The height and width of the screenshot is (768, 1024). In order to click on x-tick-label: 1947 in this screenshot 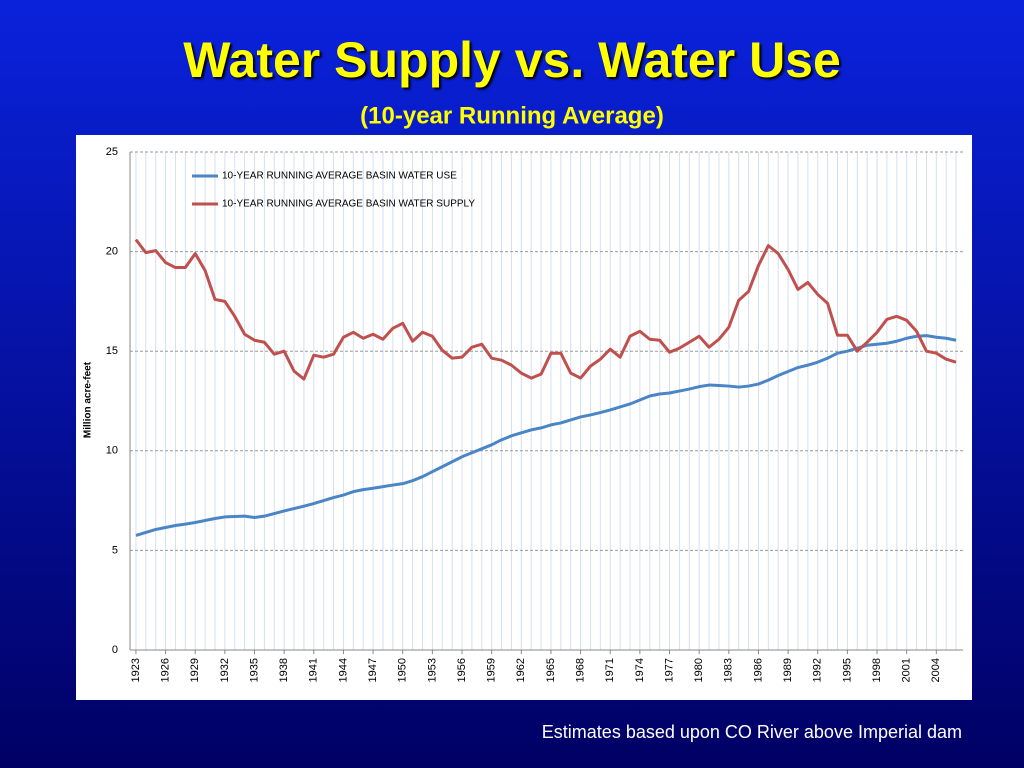, I will do `click(373, 670)`.